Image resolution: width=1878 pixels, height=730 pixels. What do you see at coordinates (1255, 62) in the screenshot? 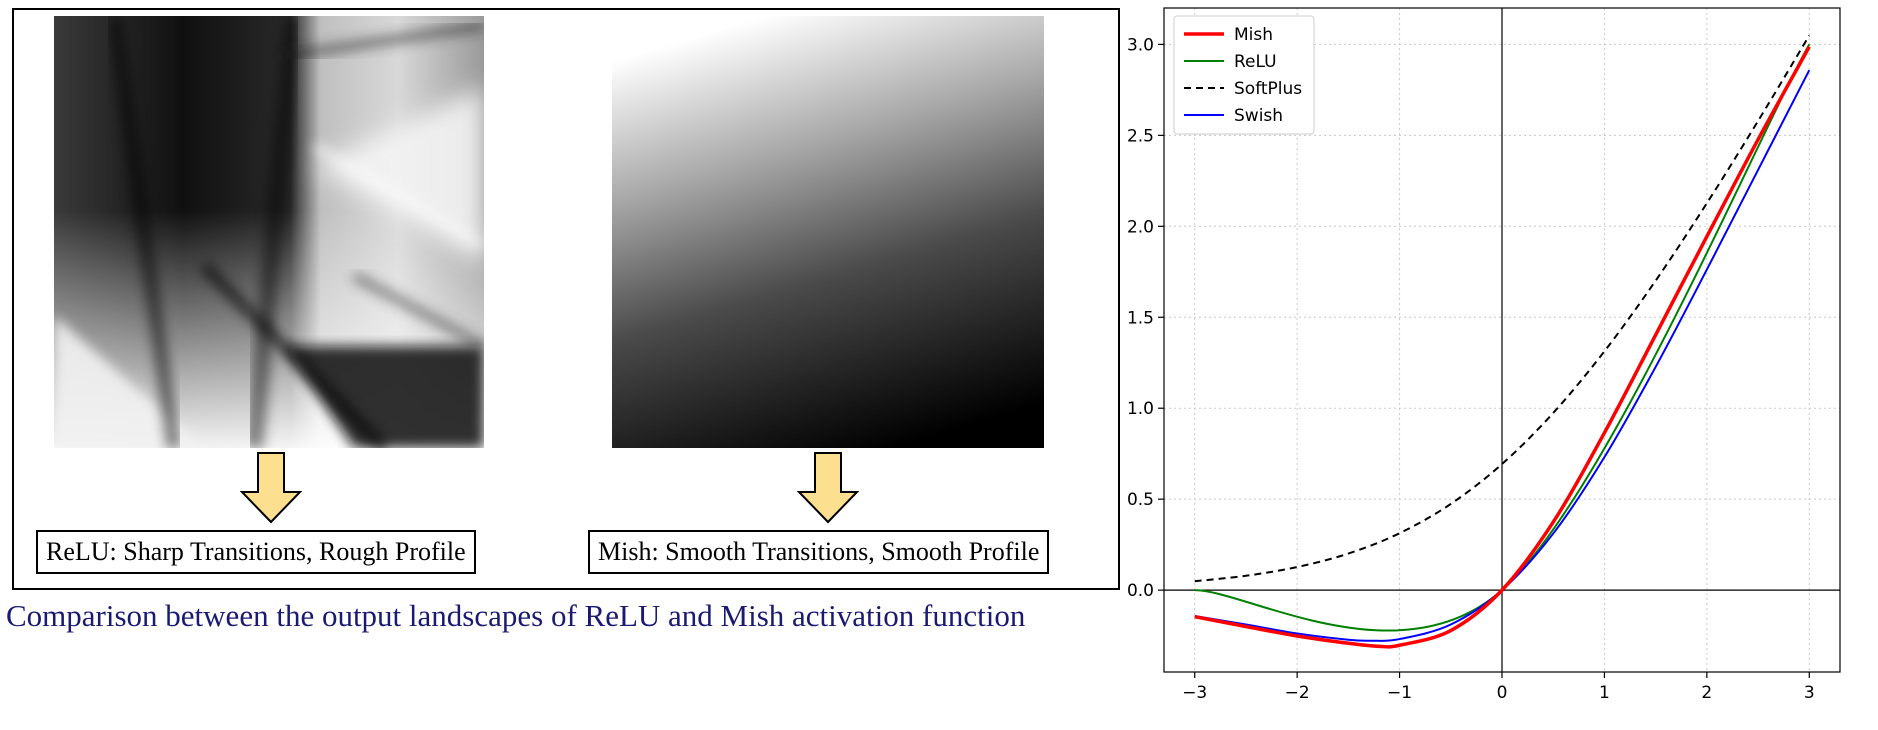
I see `legend-label-relu: ReLU` at bounding box center [1255, 62].